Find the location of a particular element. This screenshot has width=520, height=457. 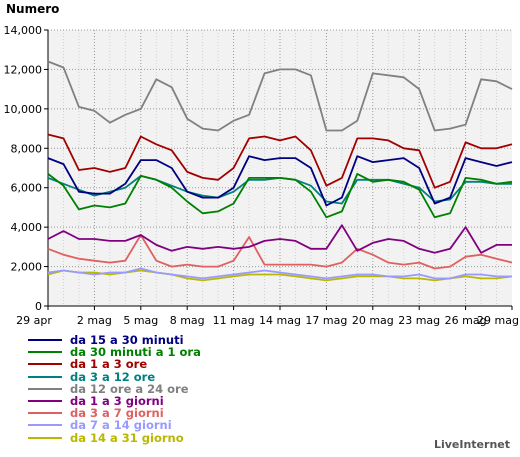

legend-item: da 15 a 30 minuti is located at coordinates (114, 340).